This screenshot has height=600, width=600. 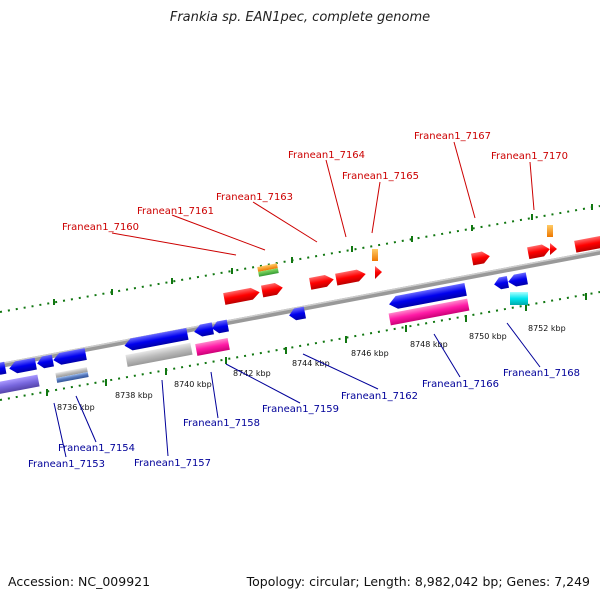 What do you see at coordinates (323, 198) in the screenshot?
I see `top-leader-lines` at bounding box center [323, 198].